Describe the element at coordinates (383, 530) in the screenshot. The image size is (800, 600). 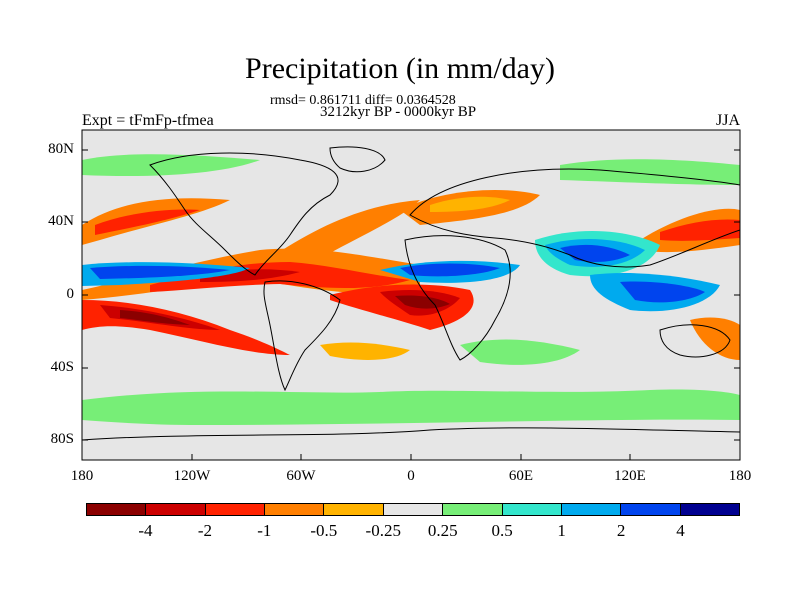
I see `colorbar-label-4: -0.25` at that location.